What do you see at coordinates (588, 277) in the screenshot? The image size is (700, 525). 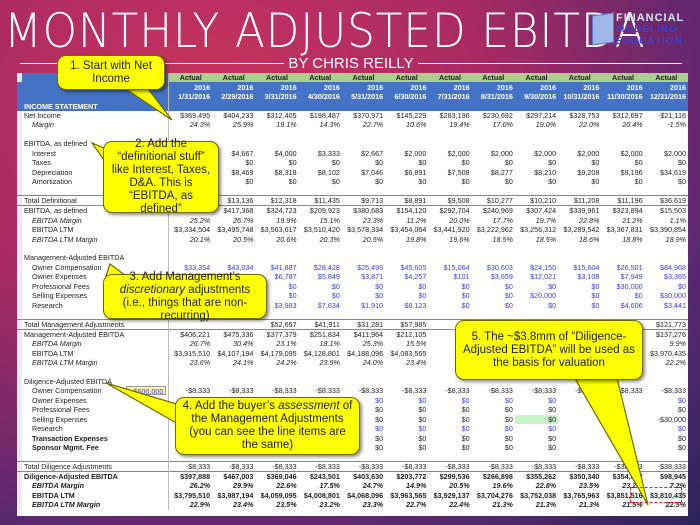 I see `value-cell: $3,108` at bounding box center [588, 277].